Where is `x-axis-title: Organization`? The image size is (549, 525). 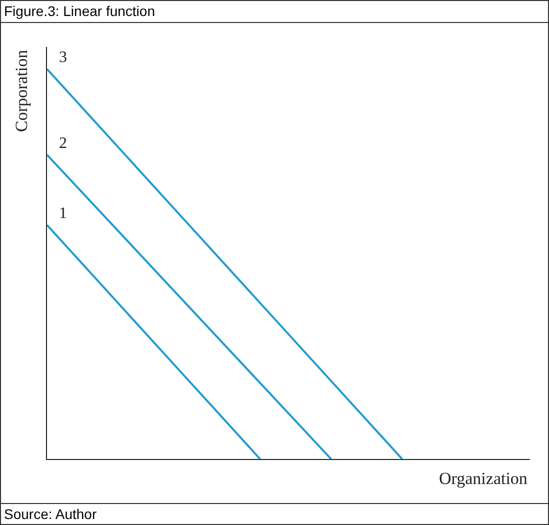 x-axis-title: Organization is located at coordinates (483, 478).